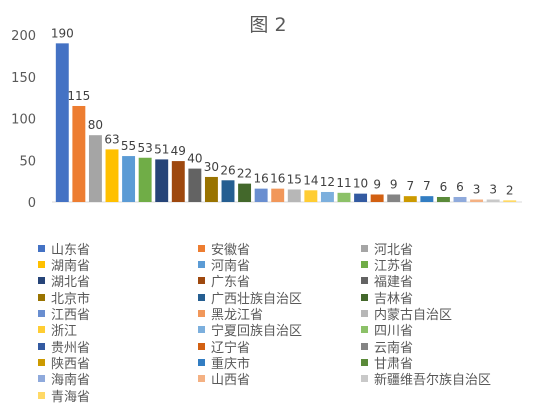 The height and width of the screenshot is (405, 537). I want to click on data-label: 63, so click(111, 139).